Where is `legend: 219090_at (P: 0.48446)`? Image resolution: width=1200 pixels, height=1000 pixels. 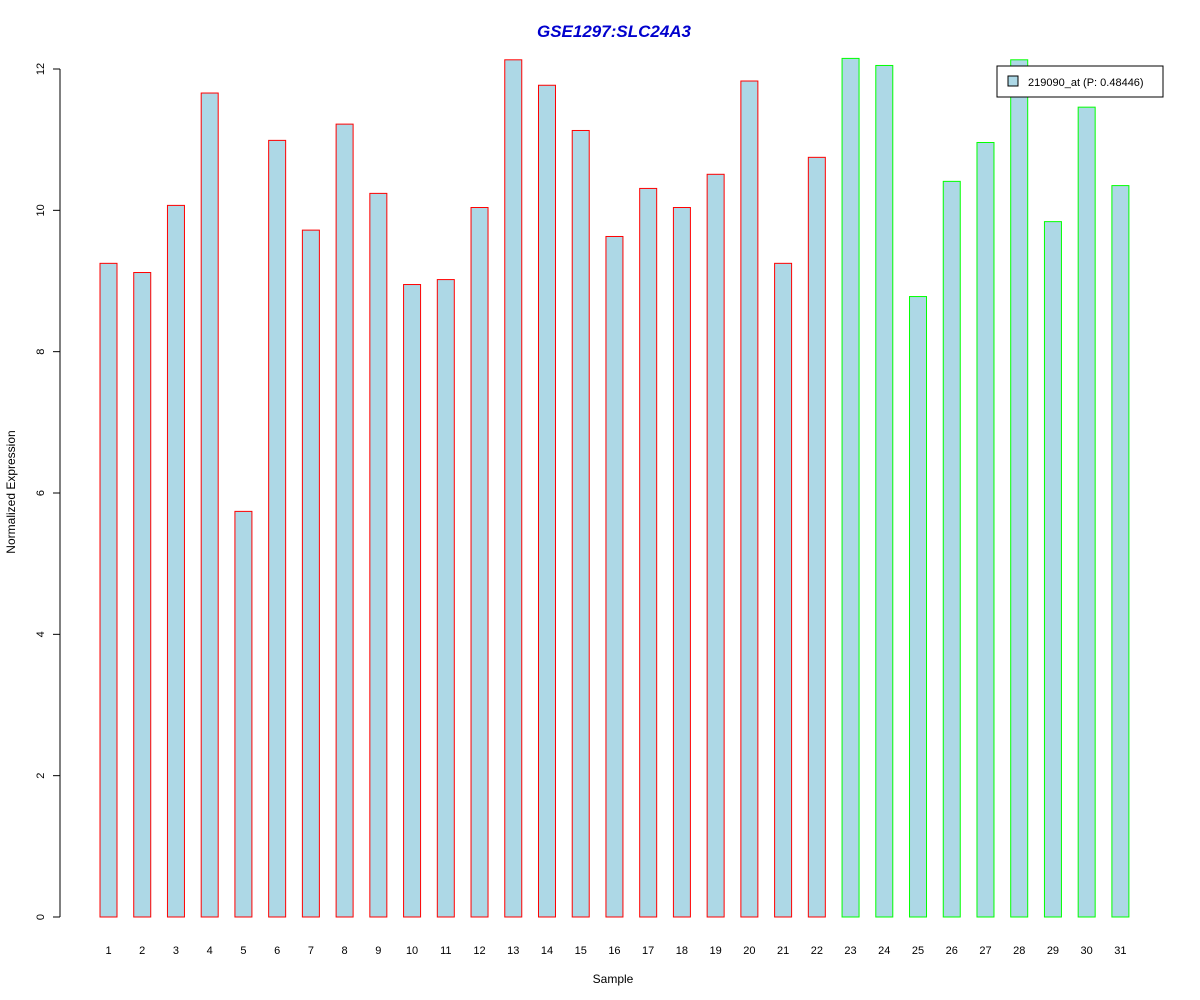 legend: 219090_at (P: 0.48446) is located at coordinates (1080, 81).